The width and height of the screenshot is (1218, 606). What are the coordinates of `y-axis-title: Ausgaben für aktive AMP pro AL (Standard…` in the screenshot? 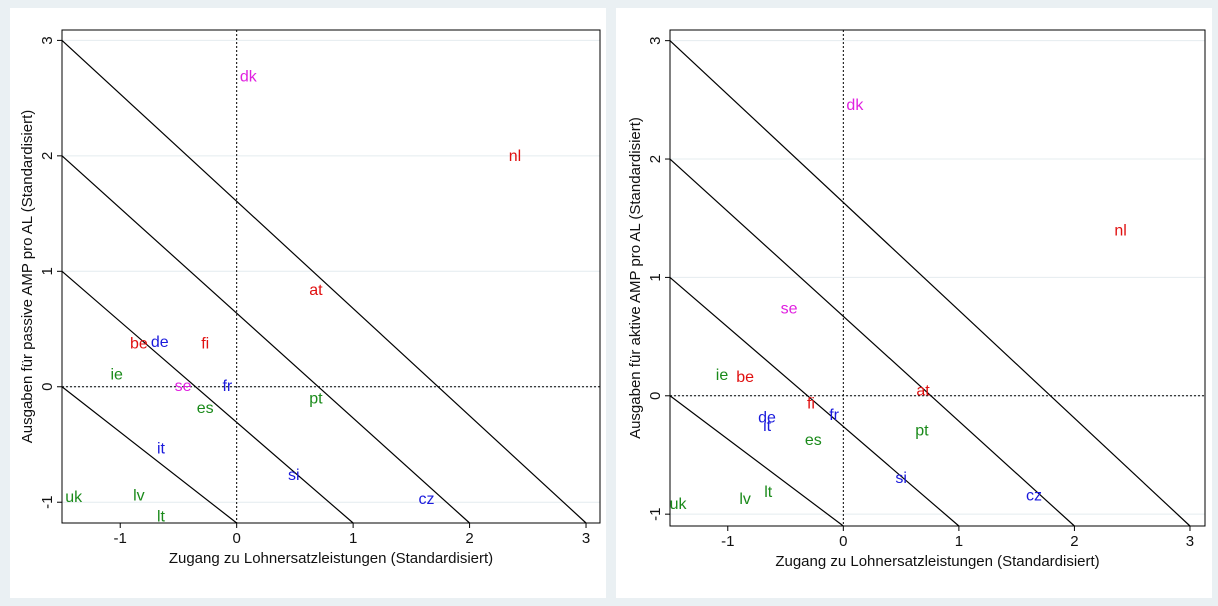 It's located at (635, 278).